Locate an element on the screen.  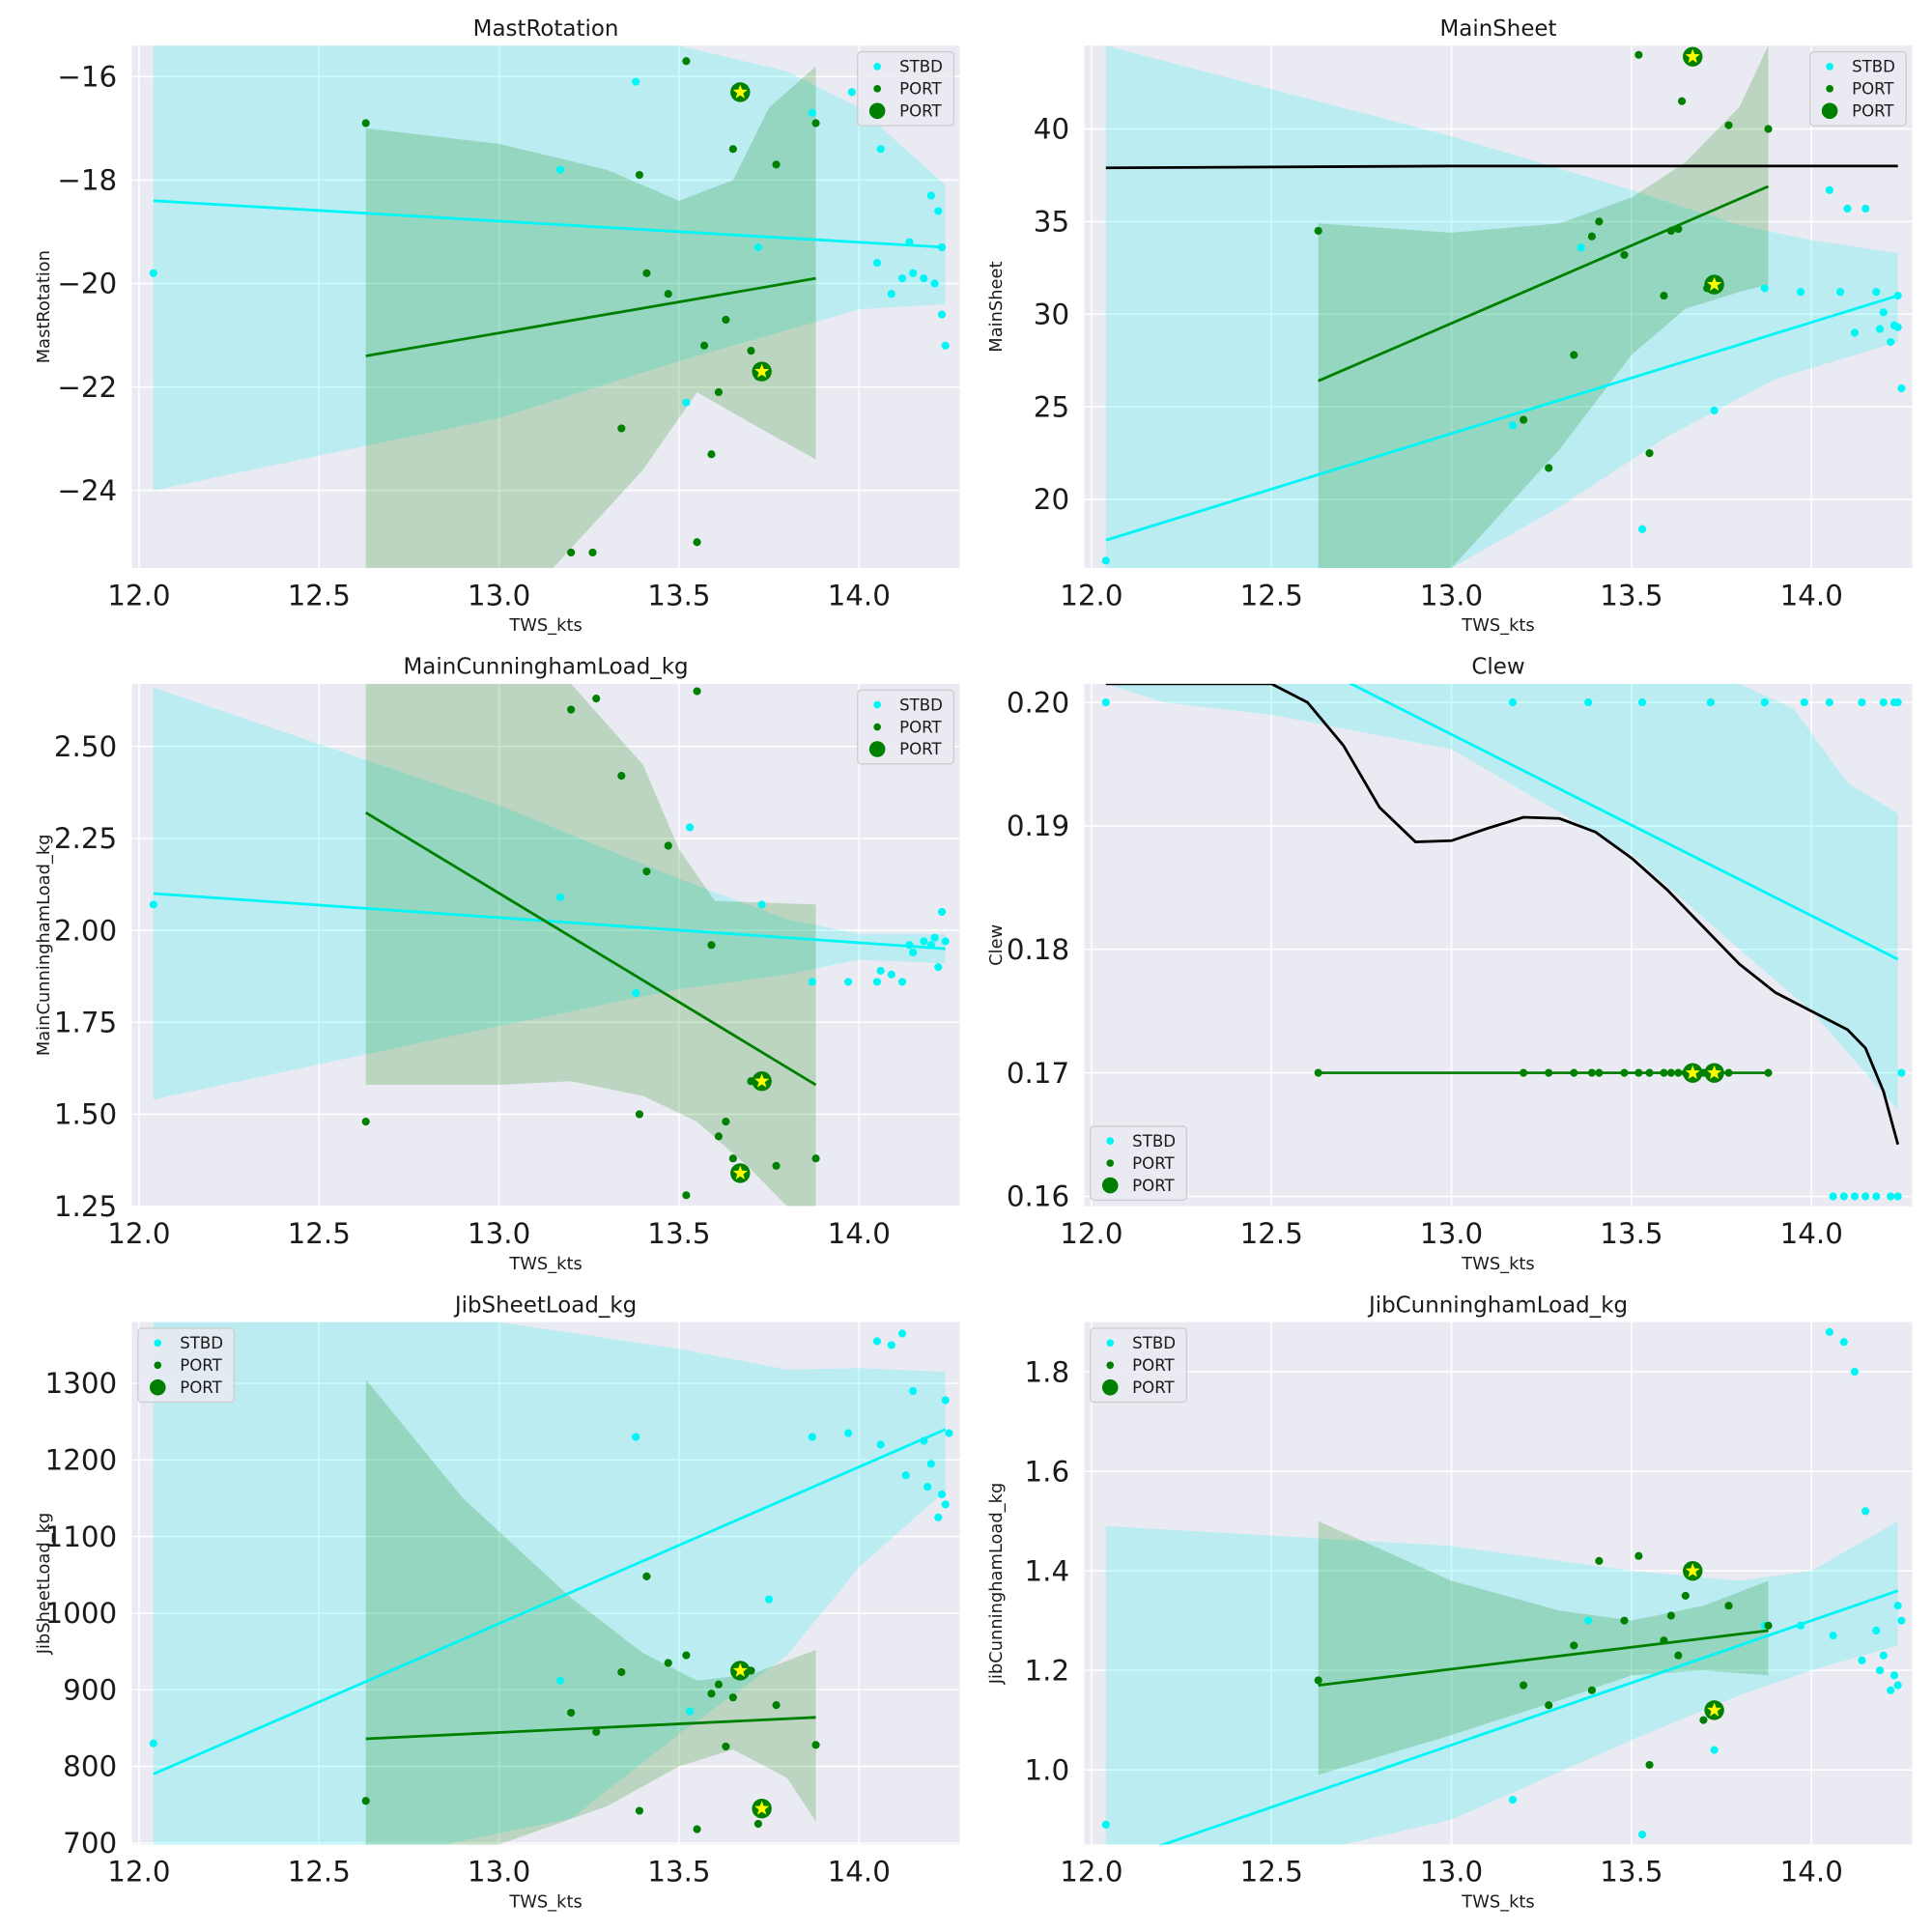
chart-title: Clew is located at coordinates (1497, 667).